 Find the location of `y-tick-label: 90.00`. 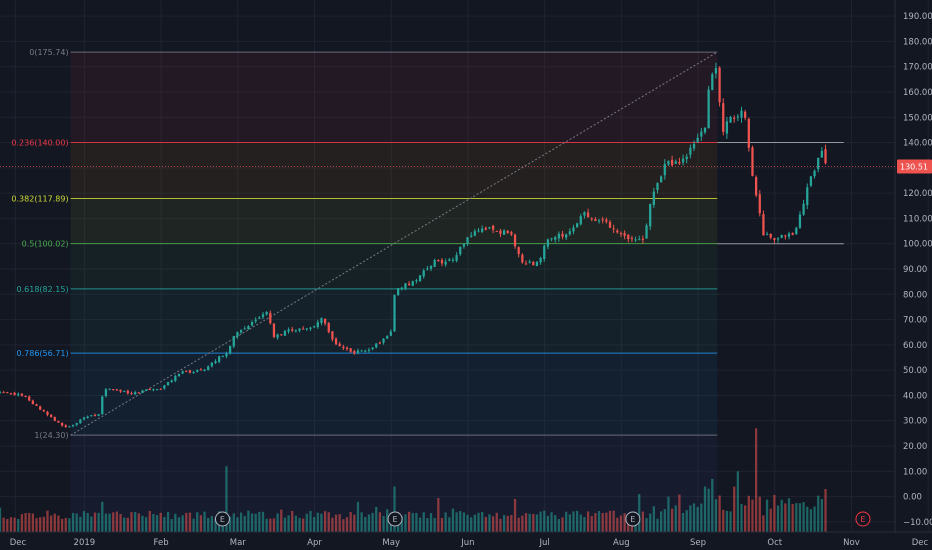

y-tick-label: 90.00 is located at coordinates (915, 270).